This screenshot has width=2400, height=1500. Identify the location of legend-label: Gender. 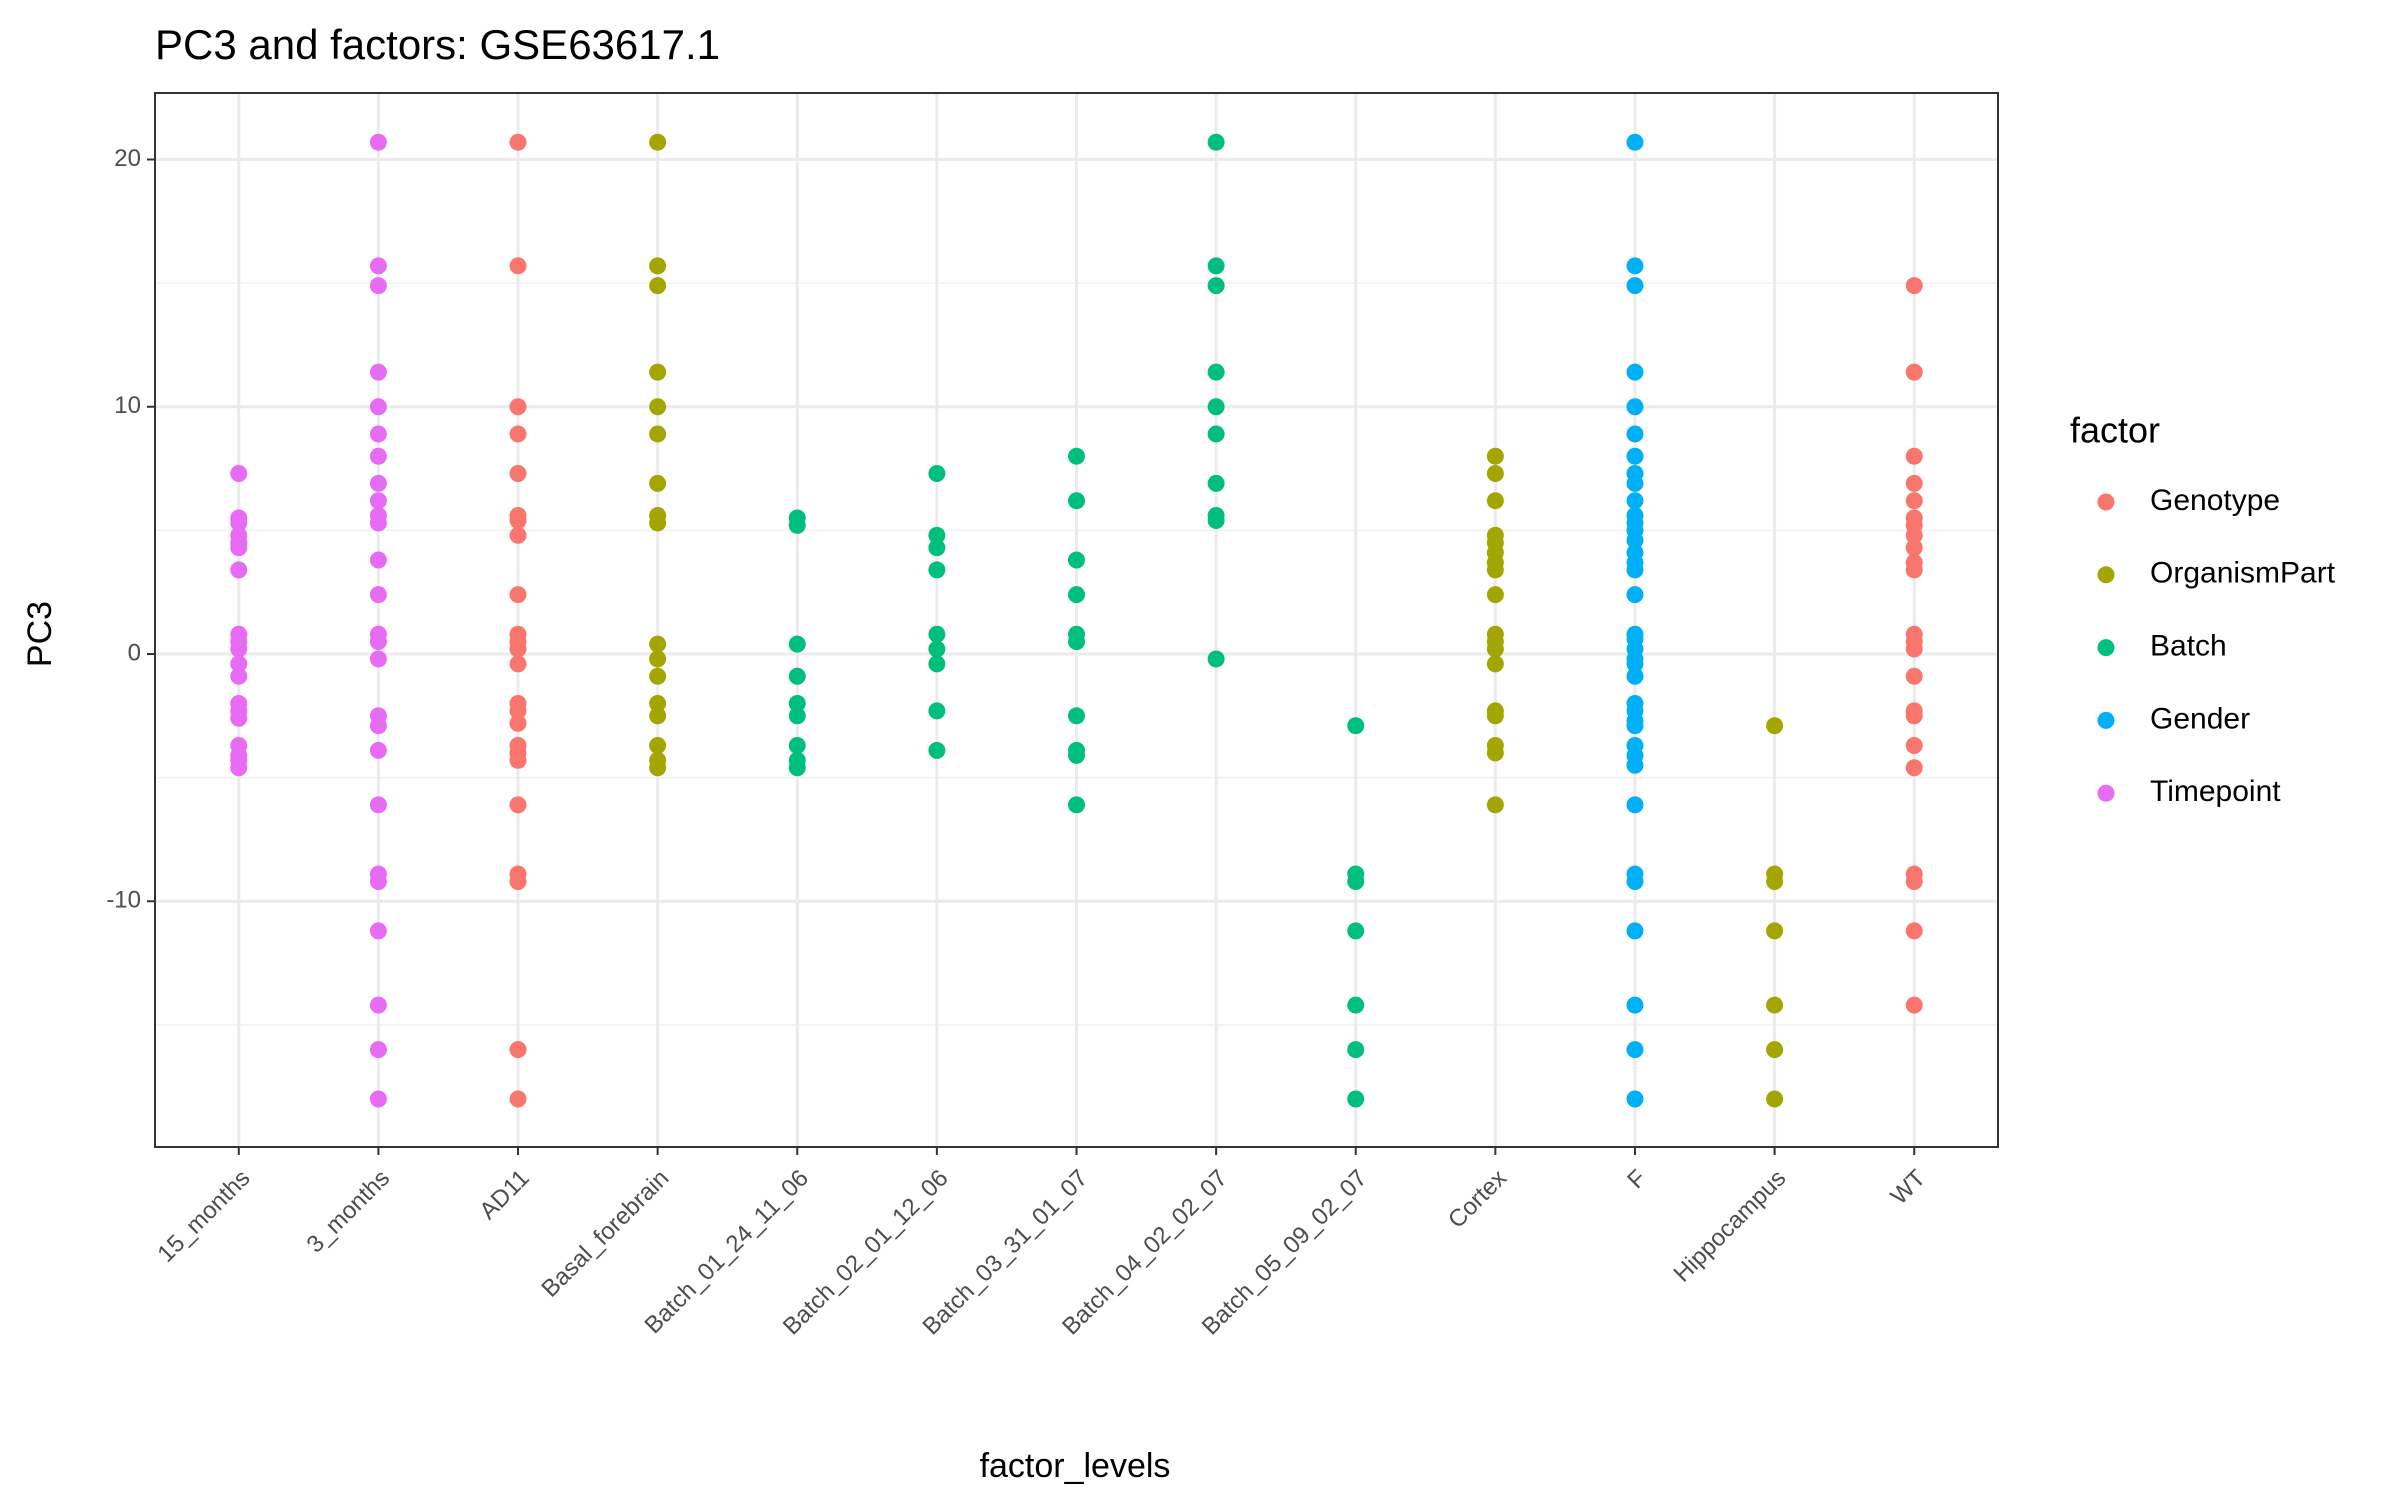
(2200, 718).